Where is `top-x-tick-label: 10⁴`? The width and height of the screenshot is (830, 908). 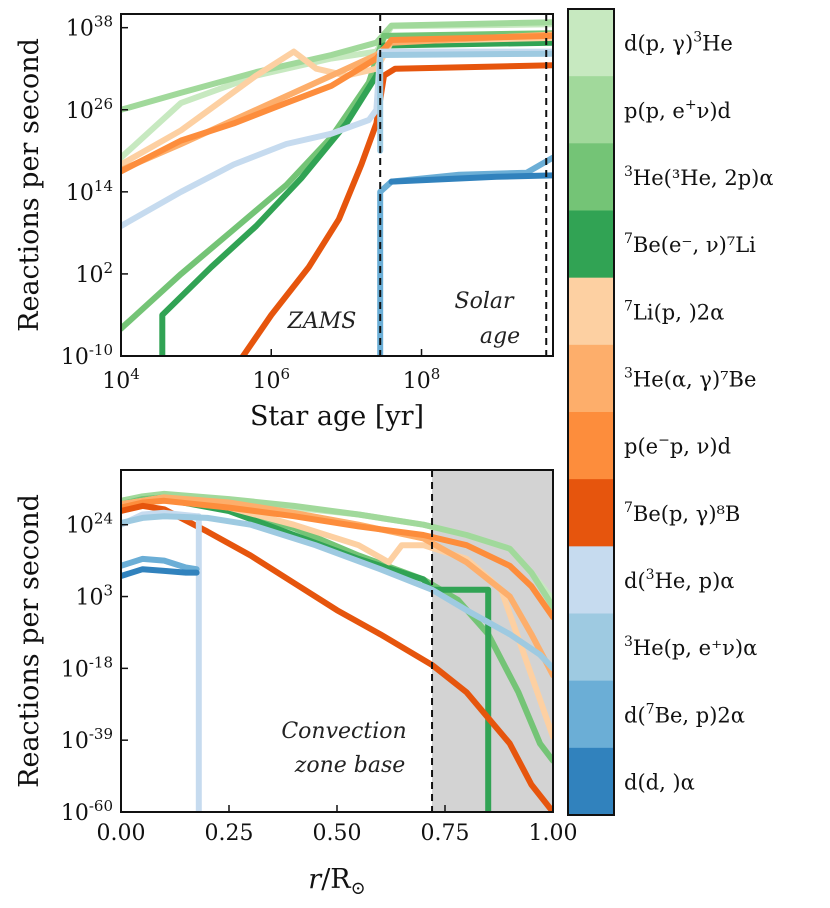 top-x-tick-label: 10⁴ is located at coordinates (121, 379).